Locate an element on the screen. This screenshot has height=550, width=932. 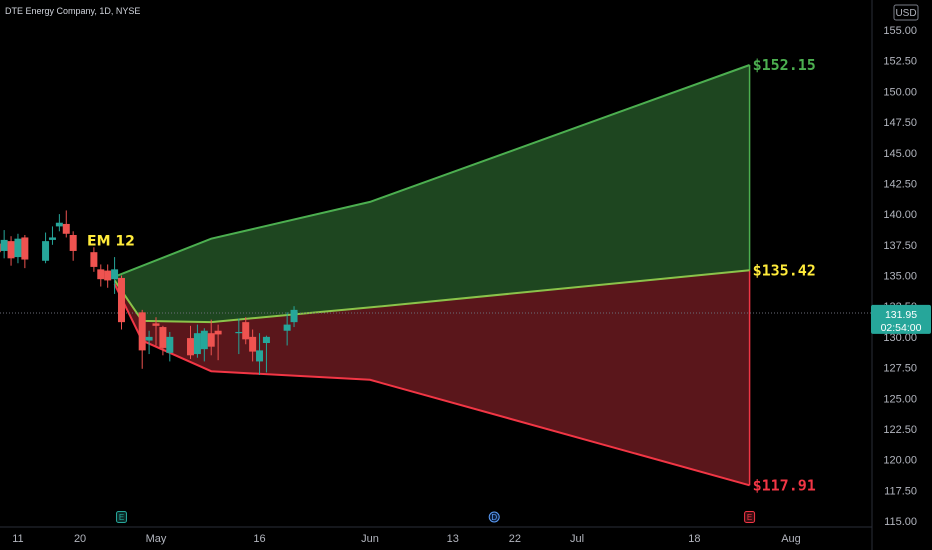
price-badge-box is located at coordinates (901, 319).